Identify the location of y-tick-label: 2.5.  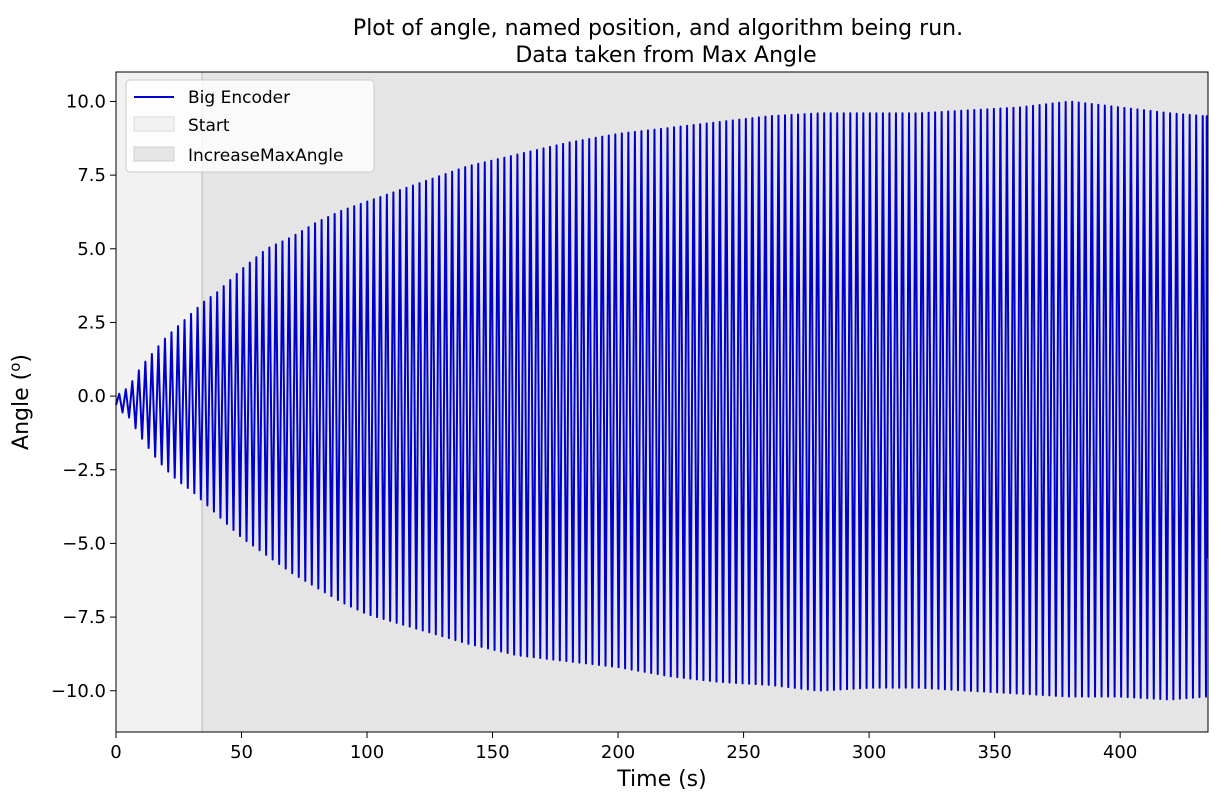
(91, 322).